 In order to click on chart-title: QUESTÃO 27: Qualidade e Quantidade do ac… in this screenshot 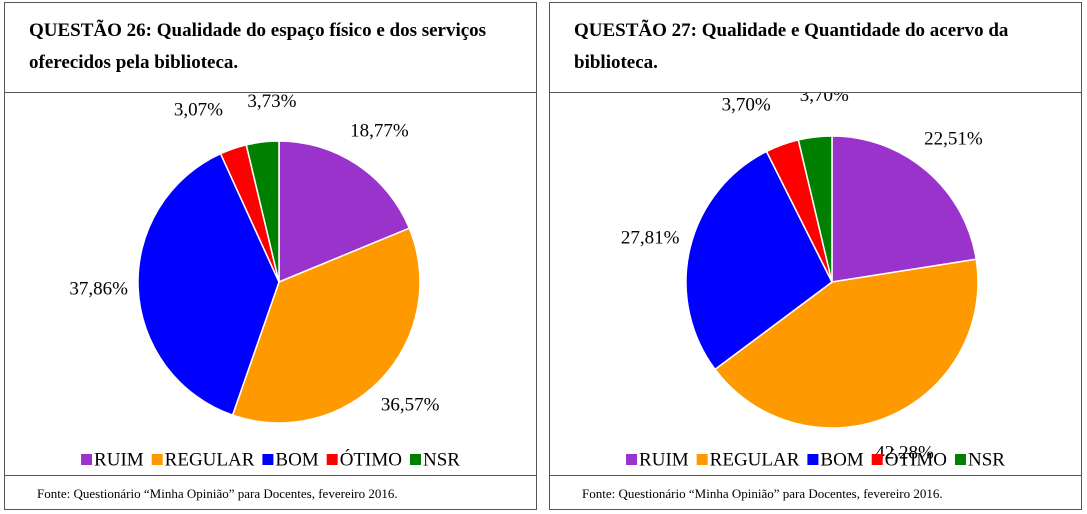, I will do `click(815, 48)`.